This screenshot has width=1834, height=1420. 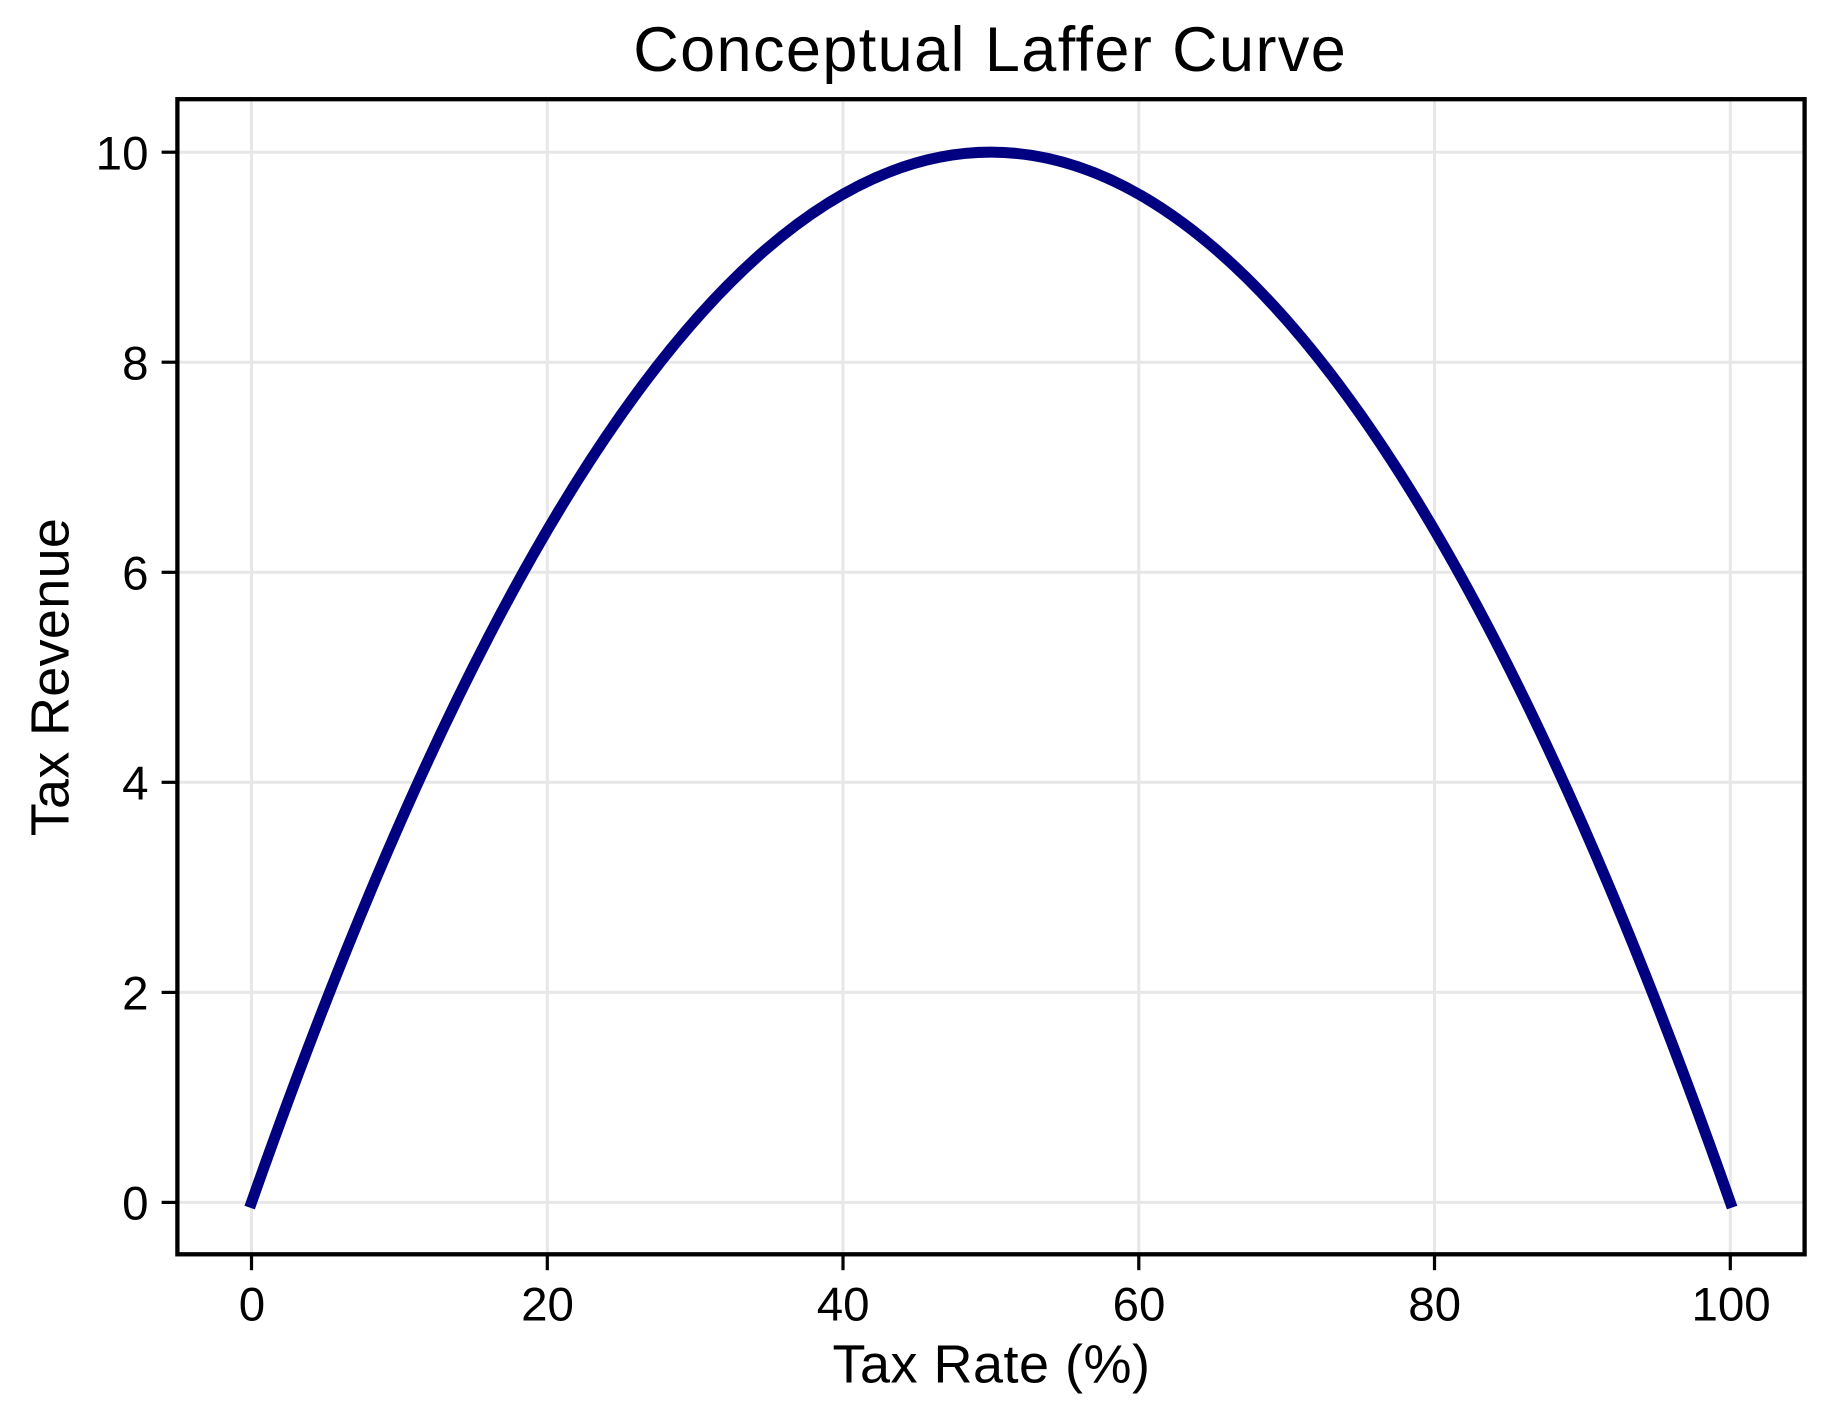 I want to click on svg-text: Conceptual Laffer Curve, so click(x=990, y=50).